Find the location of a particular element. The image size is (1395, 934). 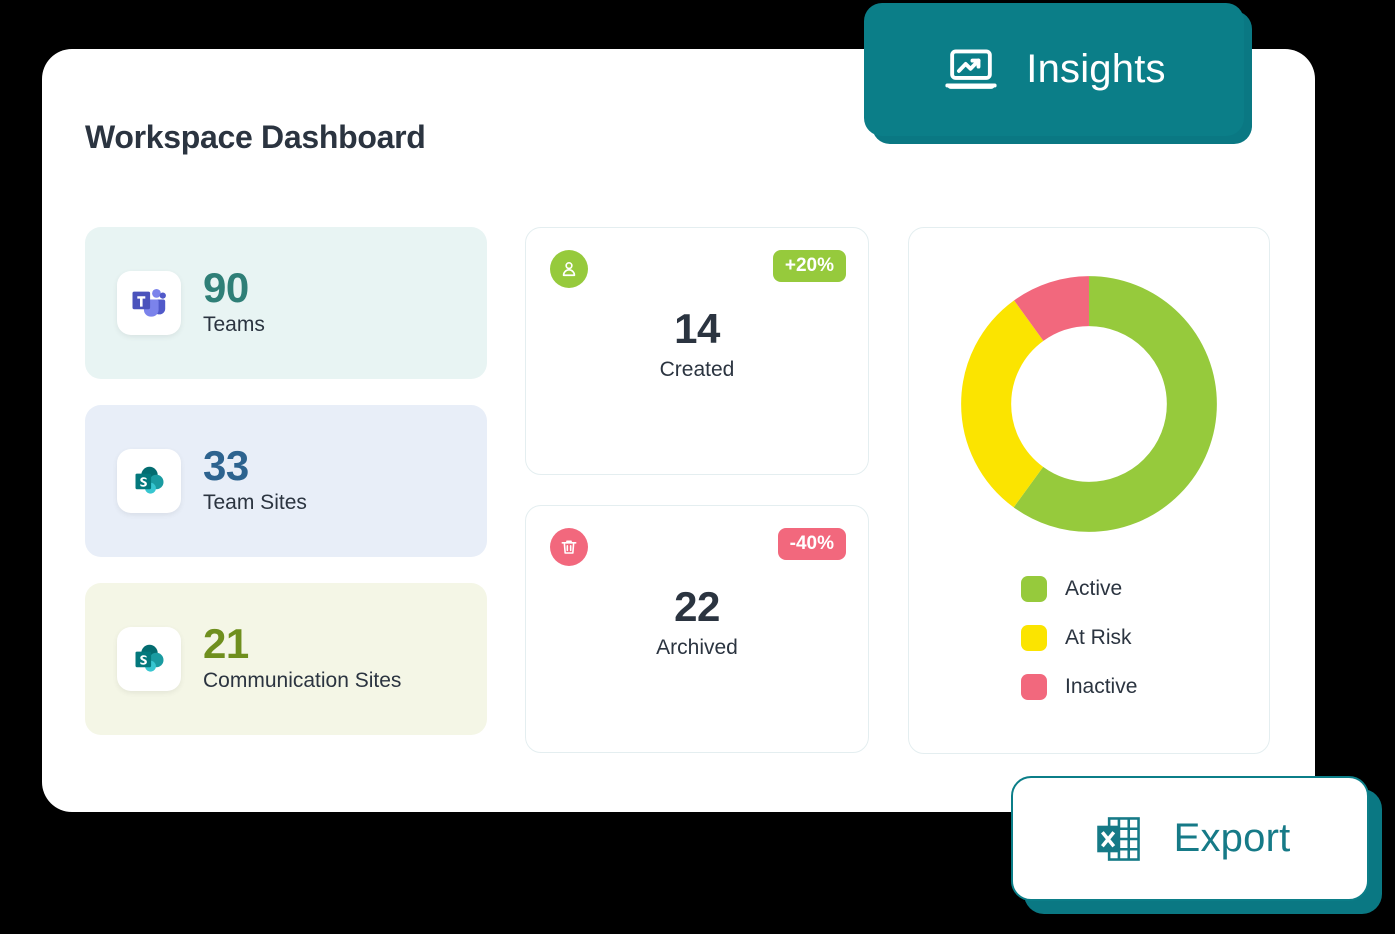

donut-chart is located at coordinates (1089, 404).